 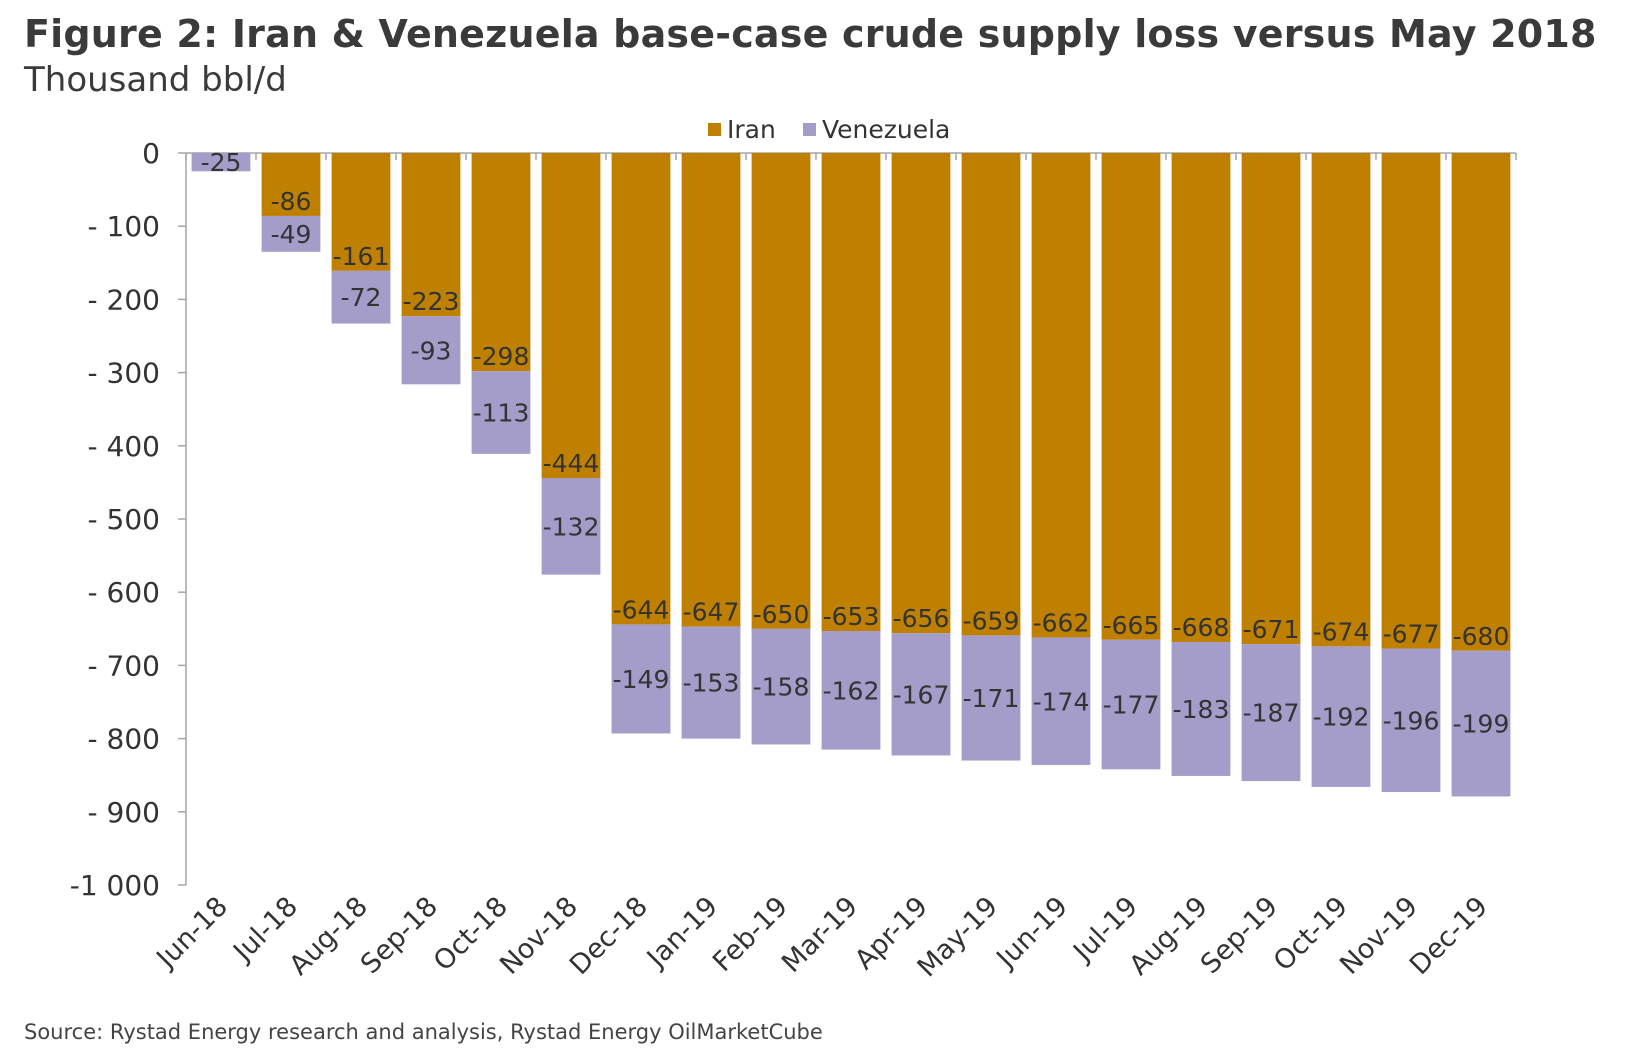 I want to click on data-label-iran: -298, so click(x=501, y=356).